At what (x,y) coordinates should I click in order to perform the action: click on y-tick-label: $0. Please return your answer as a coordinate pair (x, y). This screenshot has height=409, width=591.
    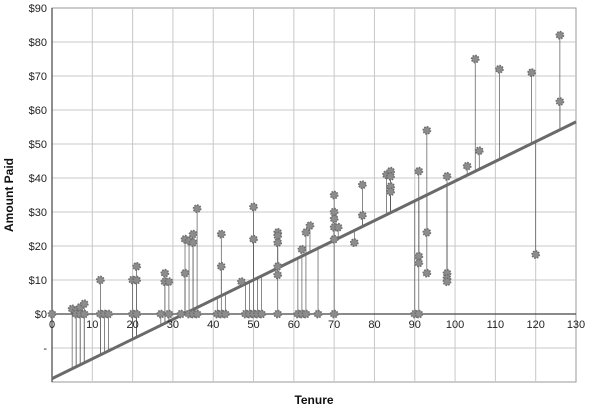
    Looking at the image, I should click on (41, 315).